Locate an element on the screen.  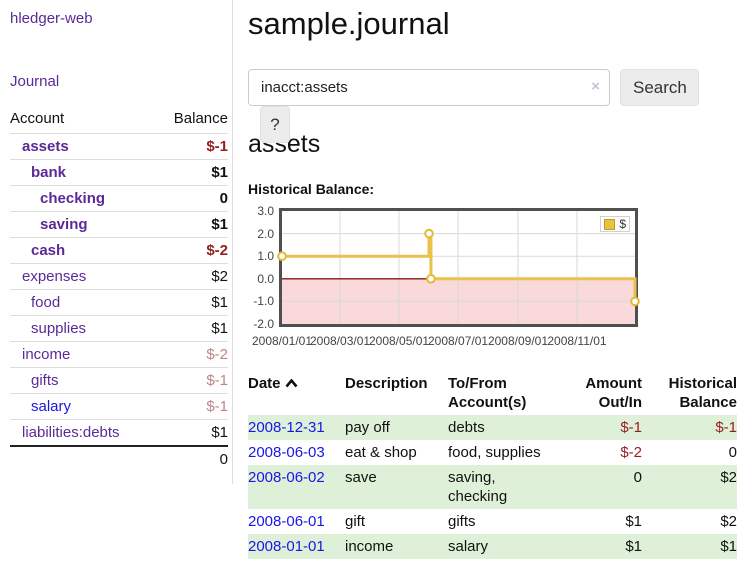
balance-column-header-register: Historical Balance is located at coordinates (702, 393).